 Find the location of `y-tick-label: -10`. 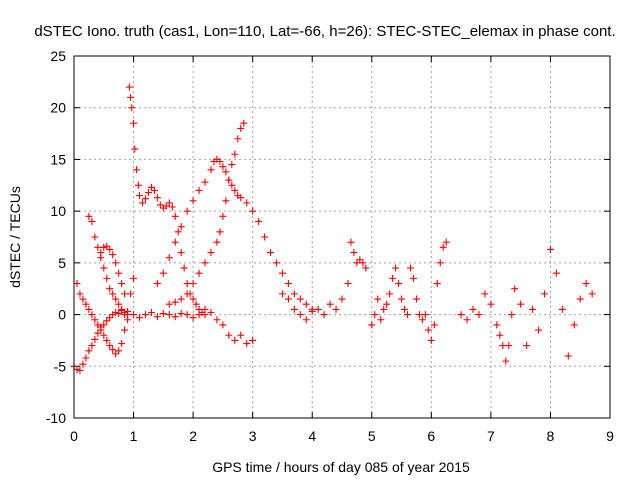

y-tick-label: -10 is located at coordinates (56, 418).